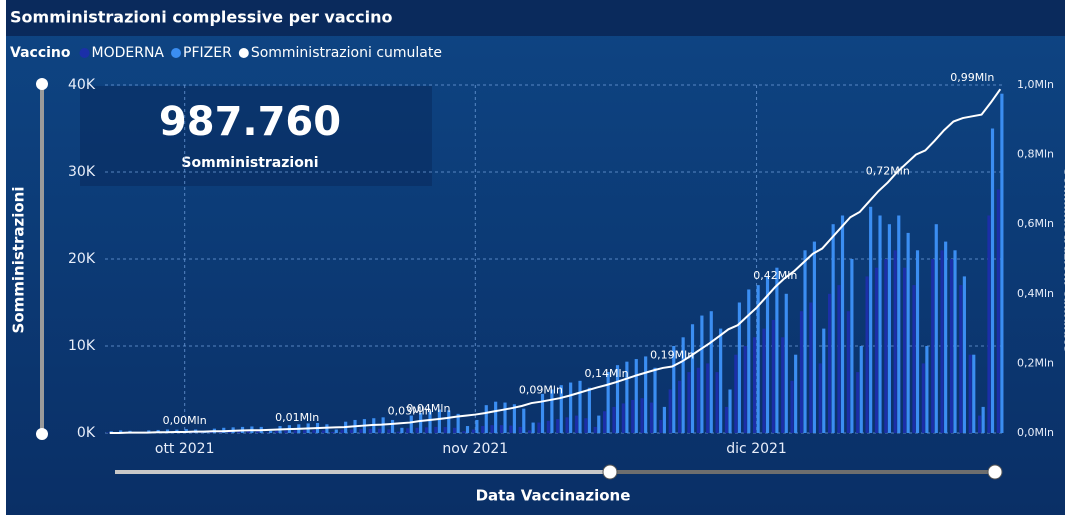 The height and width of the screenshot is (515, 1071). I want to click on card-label: Somministrazioni, so click(249, 163).